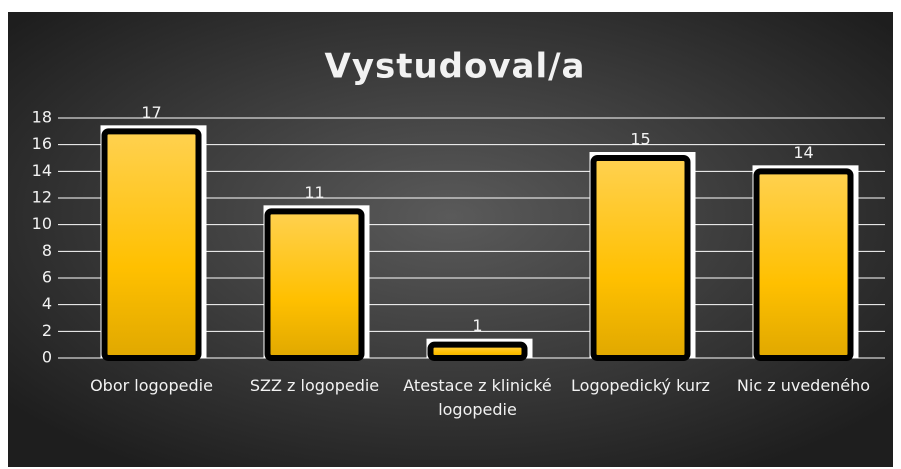 The height and width of the screenshot is (469, 901). Describe the element at coordinates (803, 152) in the screenshot. I see `data-label: 14` at that location.